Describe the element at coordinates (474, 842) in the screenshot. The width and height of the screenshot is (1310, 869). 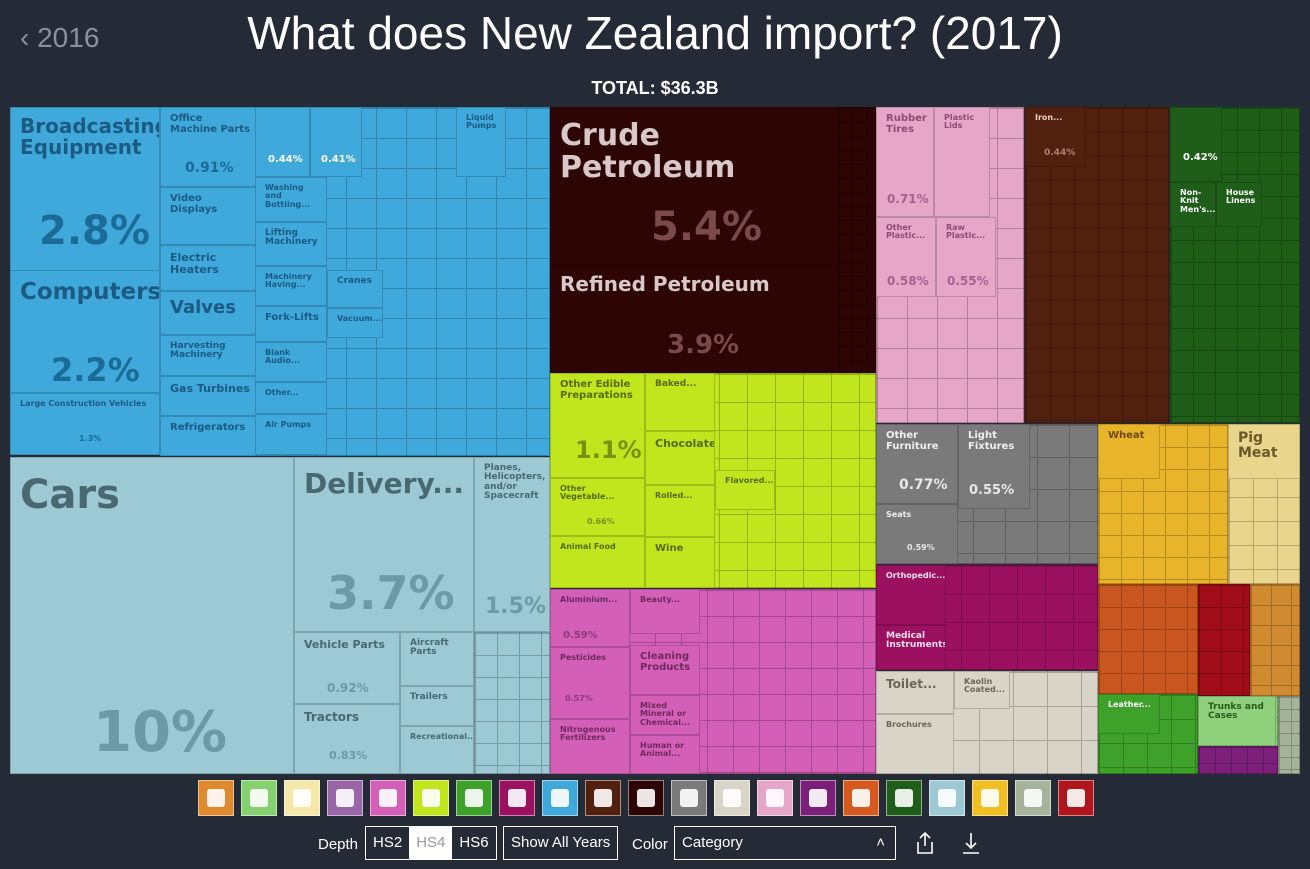
I see `depth-hs6: HS6` at that location.